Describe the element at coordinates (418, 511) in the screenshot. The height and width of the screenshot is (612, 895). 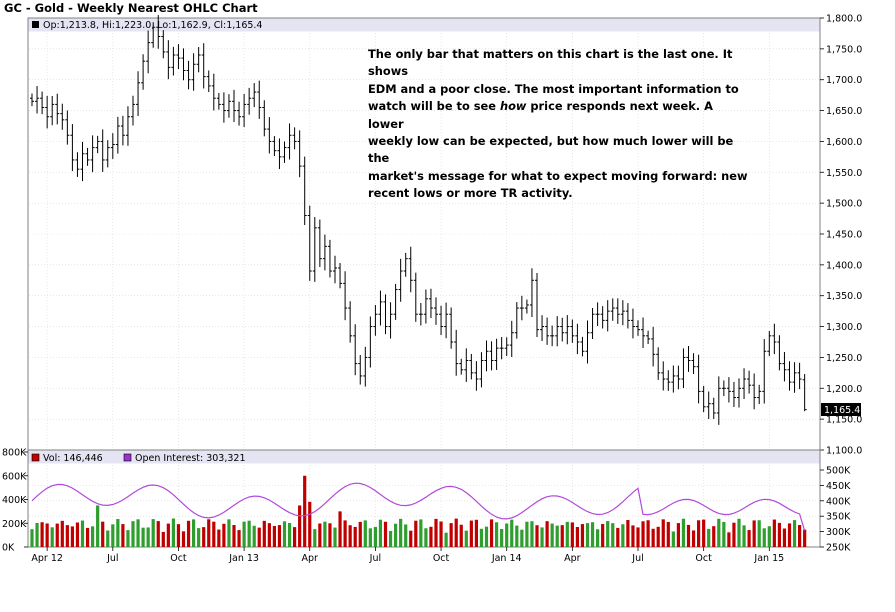
I see `volume-bars` at that location.